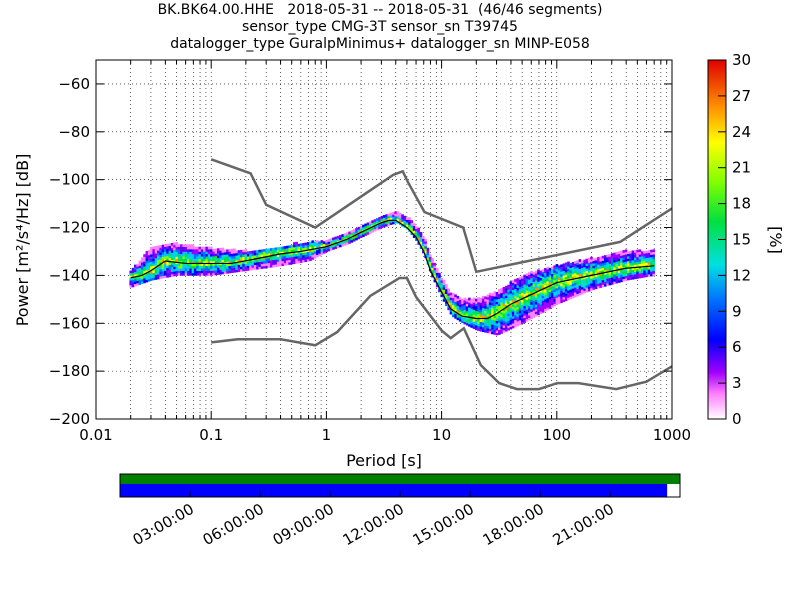 The height and width of the screenshot is (600, 800). I want to click on colorbar-tick-label: 24, so click(741, 132).